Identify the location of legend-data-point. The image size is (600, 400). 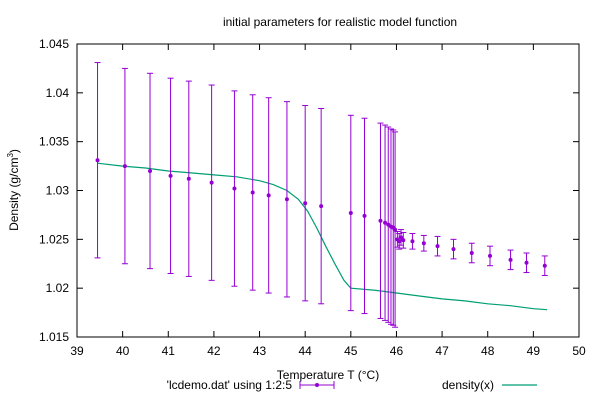
(317, 385).